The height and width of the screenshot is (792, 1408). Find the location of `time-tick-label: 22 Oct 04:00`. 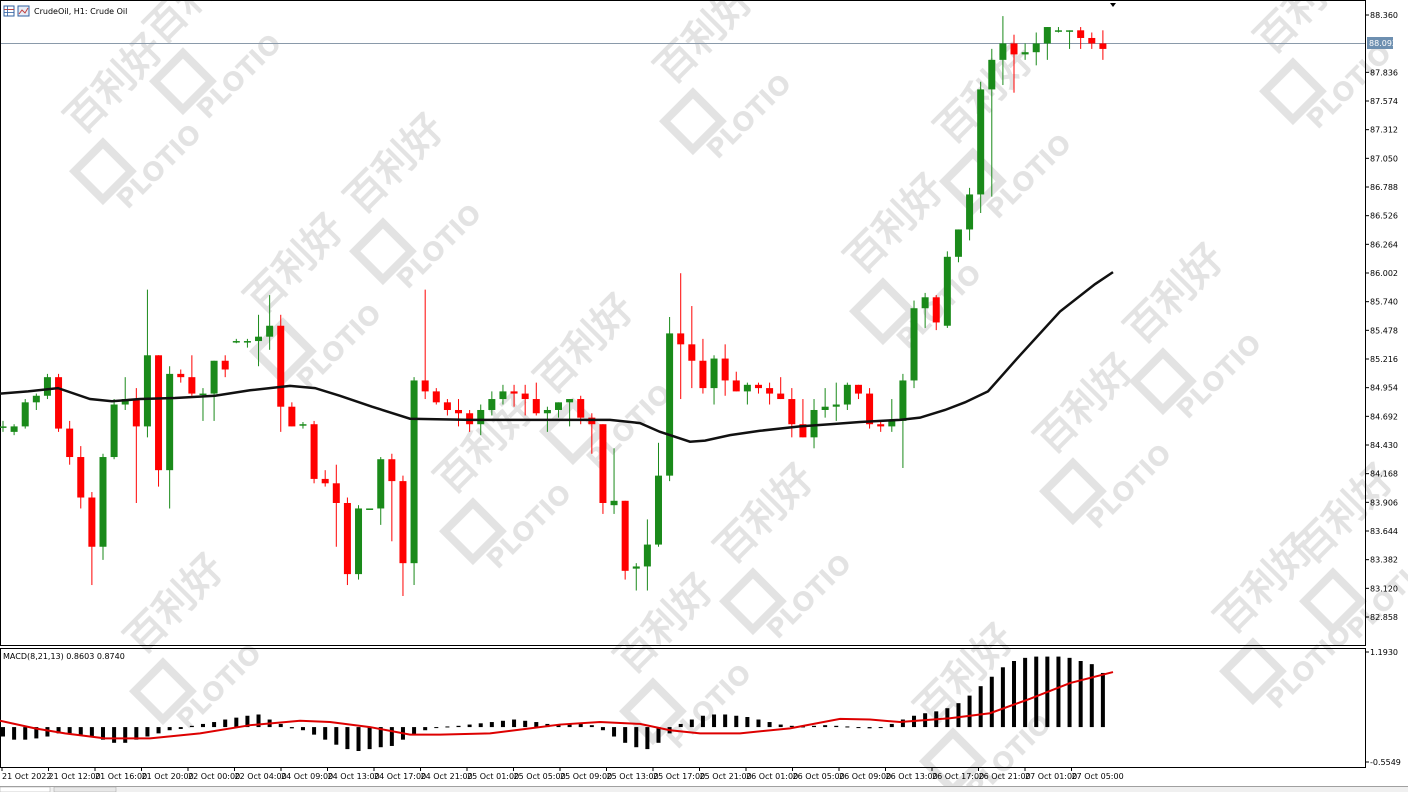

time-tick-label: 22 Oct 04:00 is located at coordinates (261, 776).